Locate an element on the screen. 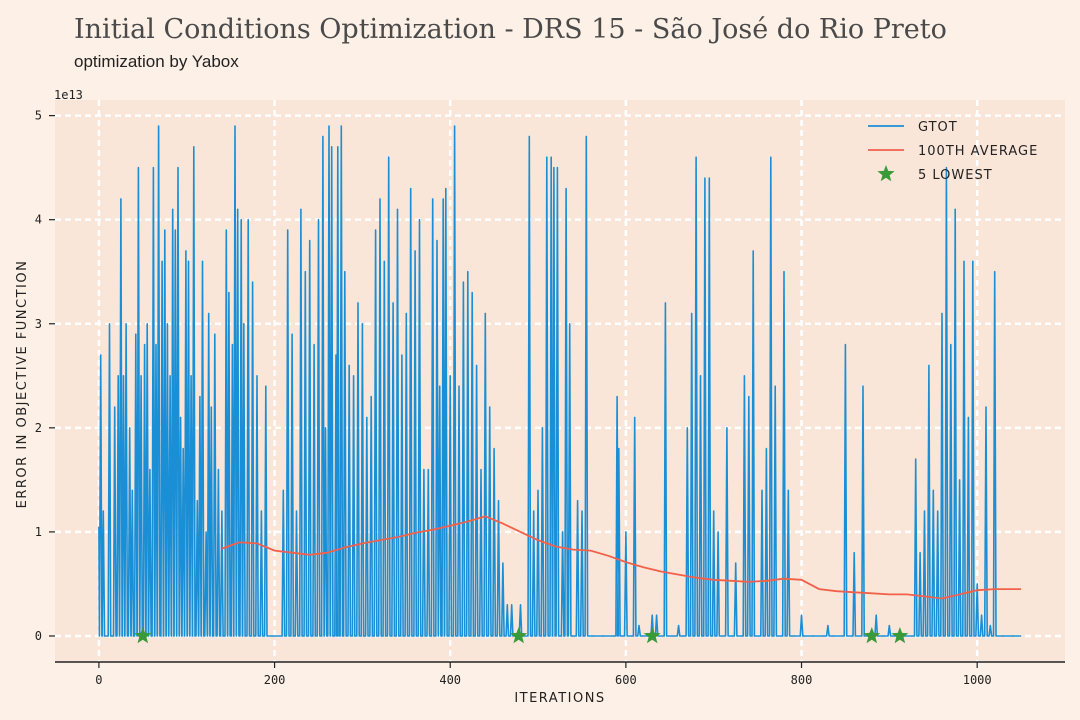 Image resolution: width=1080 pixels, height=720 pixels. x-tick-label: 400 is located at coordinates (450, 680).